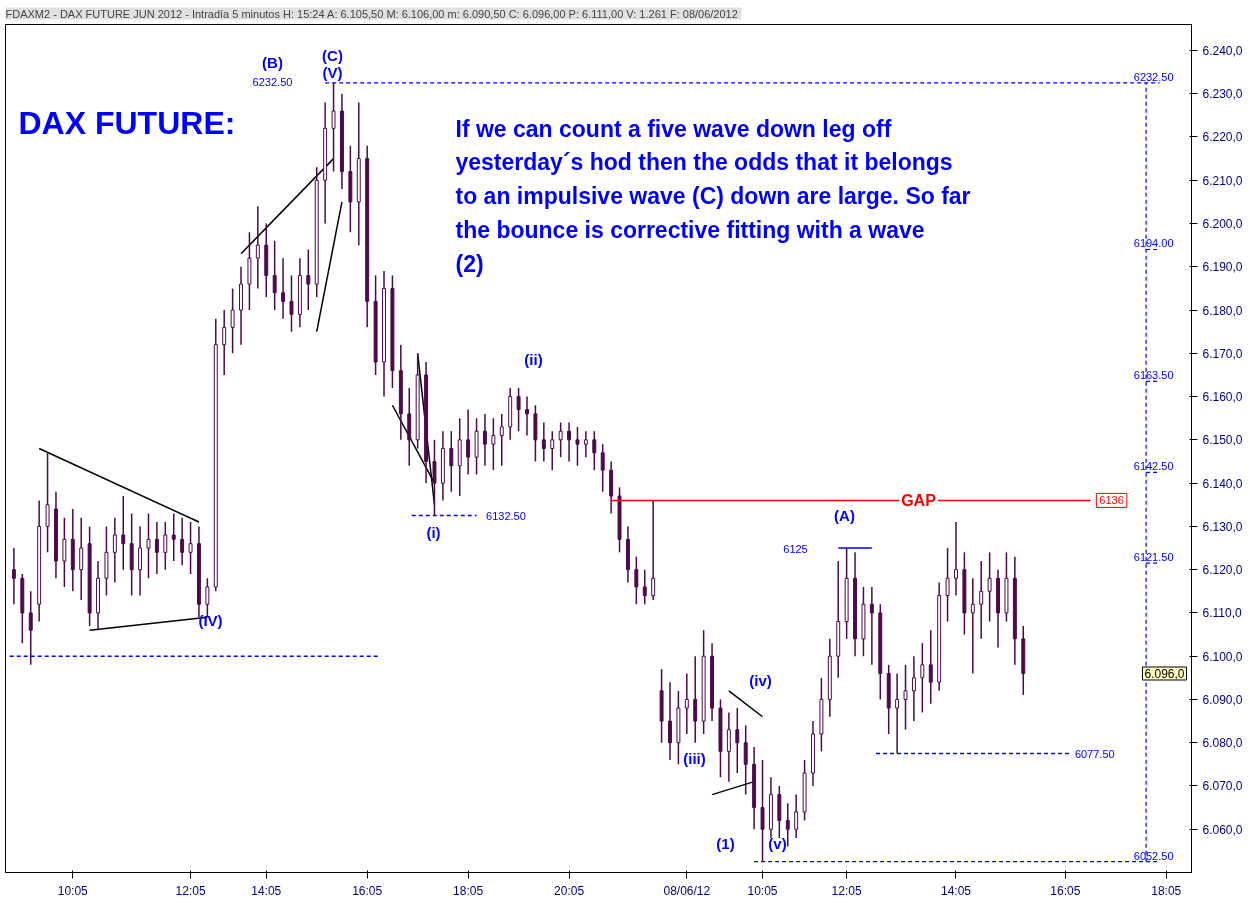 The image size is (1250, 905). Describe the element at coordinates (1111, 500) in the screenshot. I see `ref-line-label: 6136` at that location.